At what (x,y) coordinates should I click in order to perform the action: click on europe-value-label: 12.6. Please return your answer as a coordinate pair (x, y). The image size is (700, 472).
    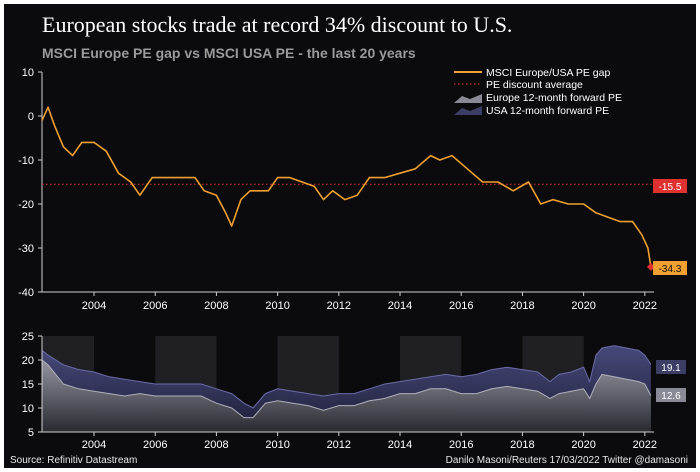
    Looking at the image, I should click on (671, 395).